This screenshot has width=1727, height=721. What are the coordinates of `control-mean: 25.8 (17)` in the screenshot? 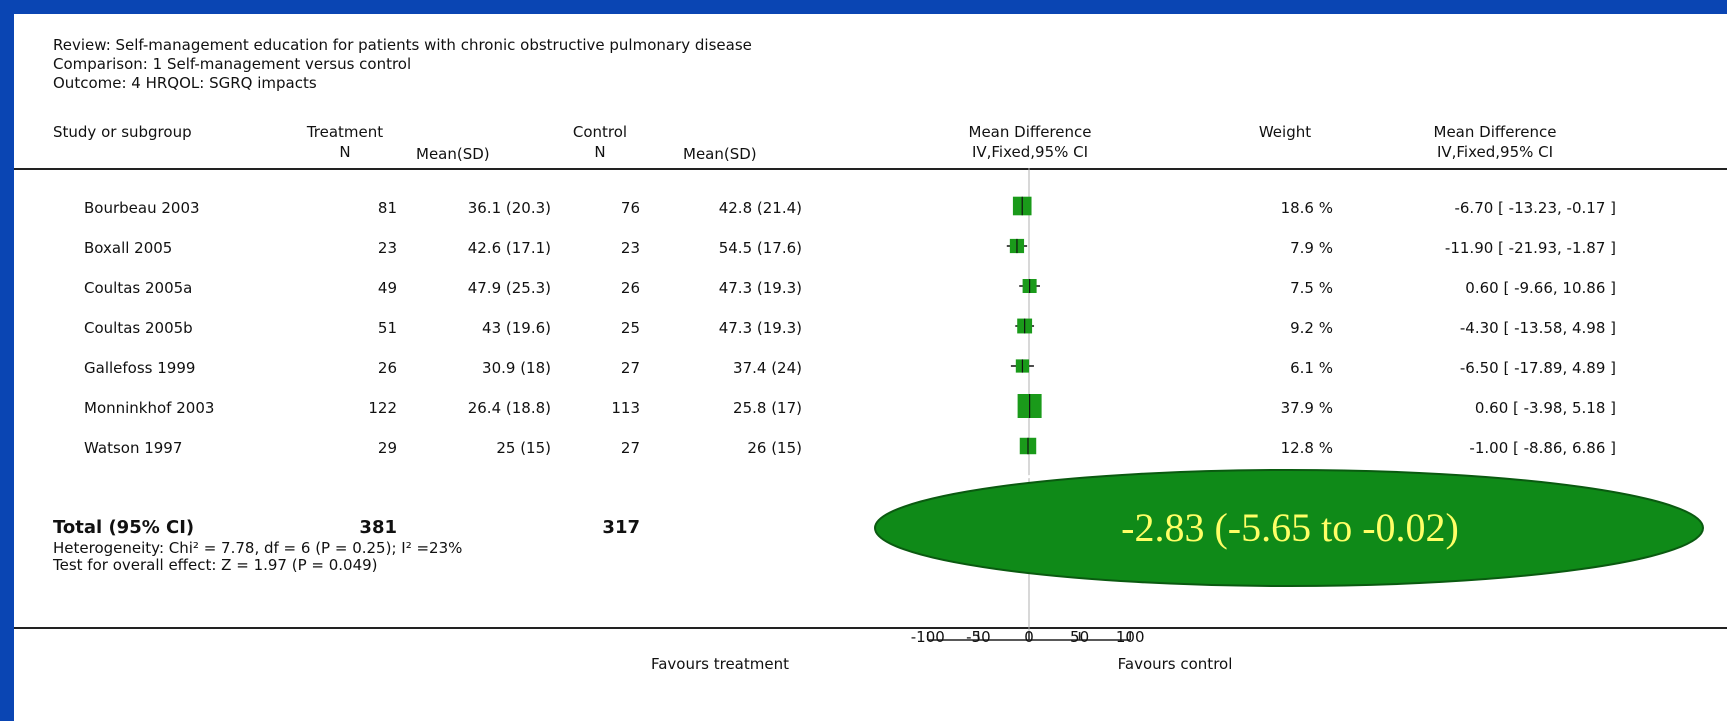 It's located at (767, 408).